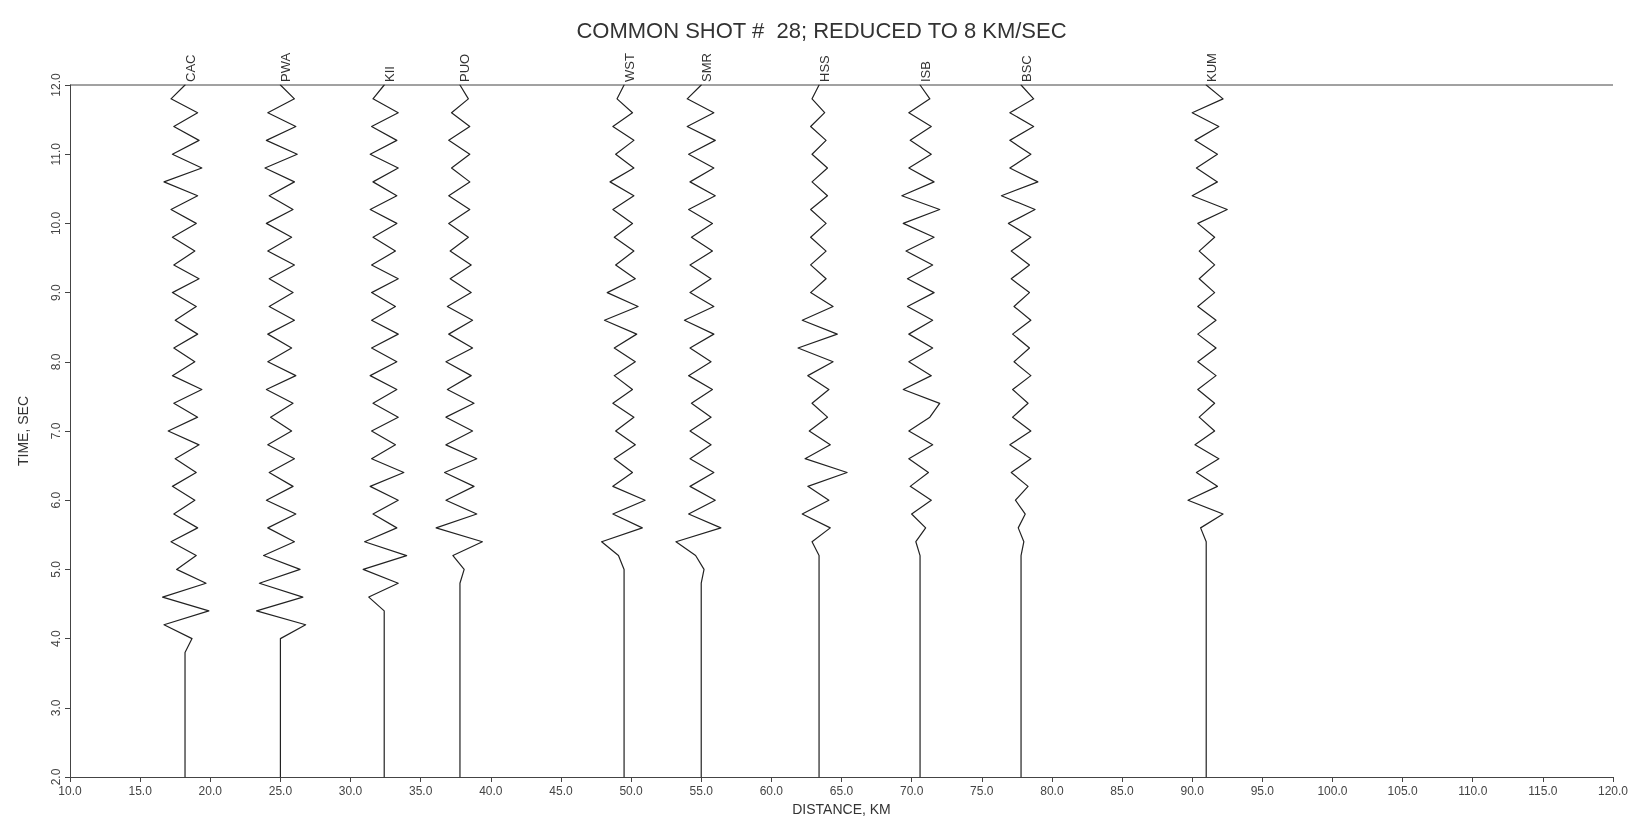 Image resolution: width=1643 pixels, height=837 pixels. Describe the element at coordinates (561, 791) in the screenshot. I see `x-tick-label: 45.0` at that location.